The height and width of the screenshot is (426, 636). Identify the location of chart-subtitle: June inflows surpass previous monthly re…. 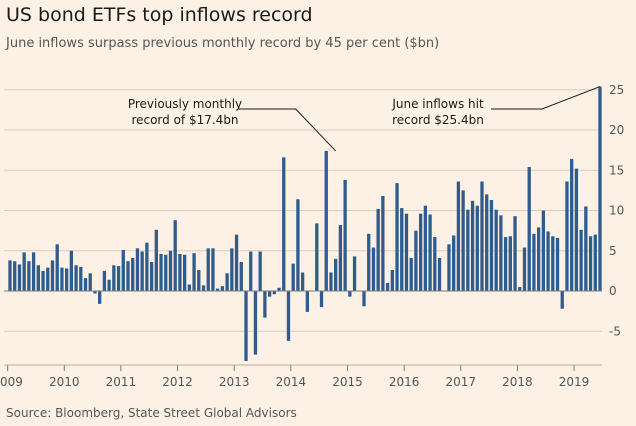
(223, 43).